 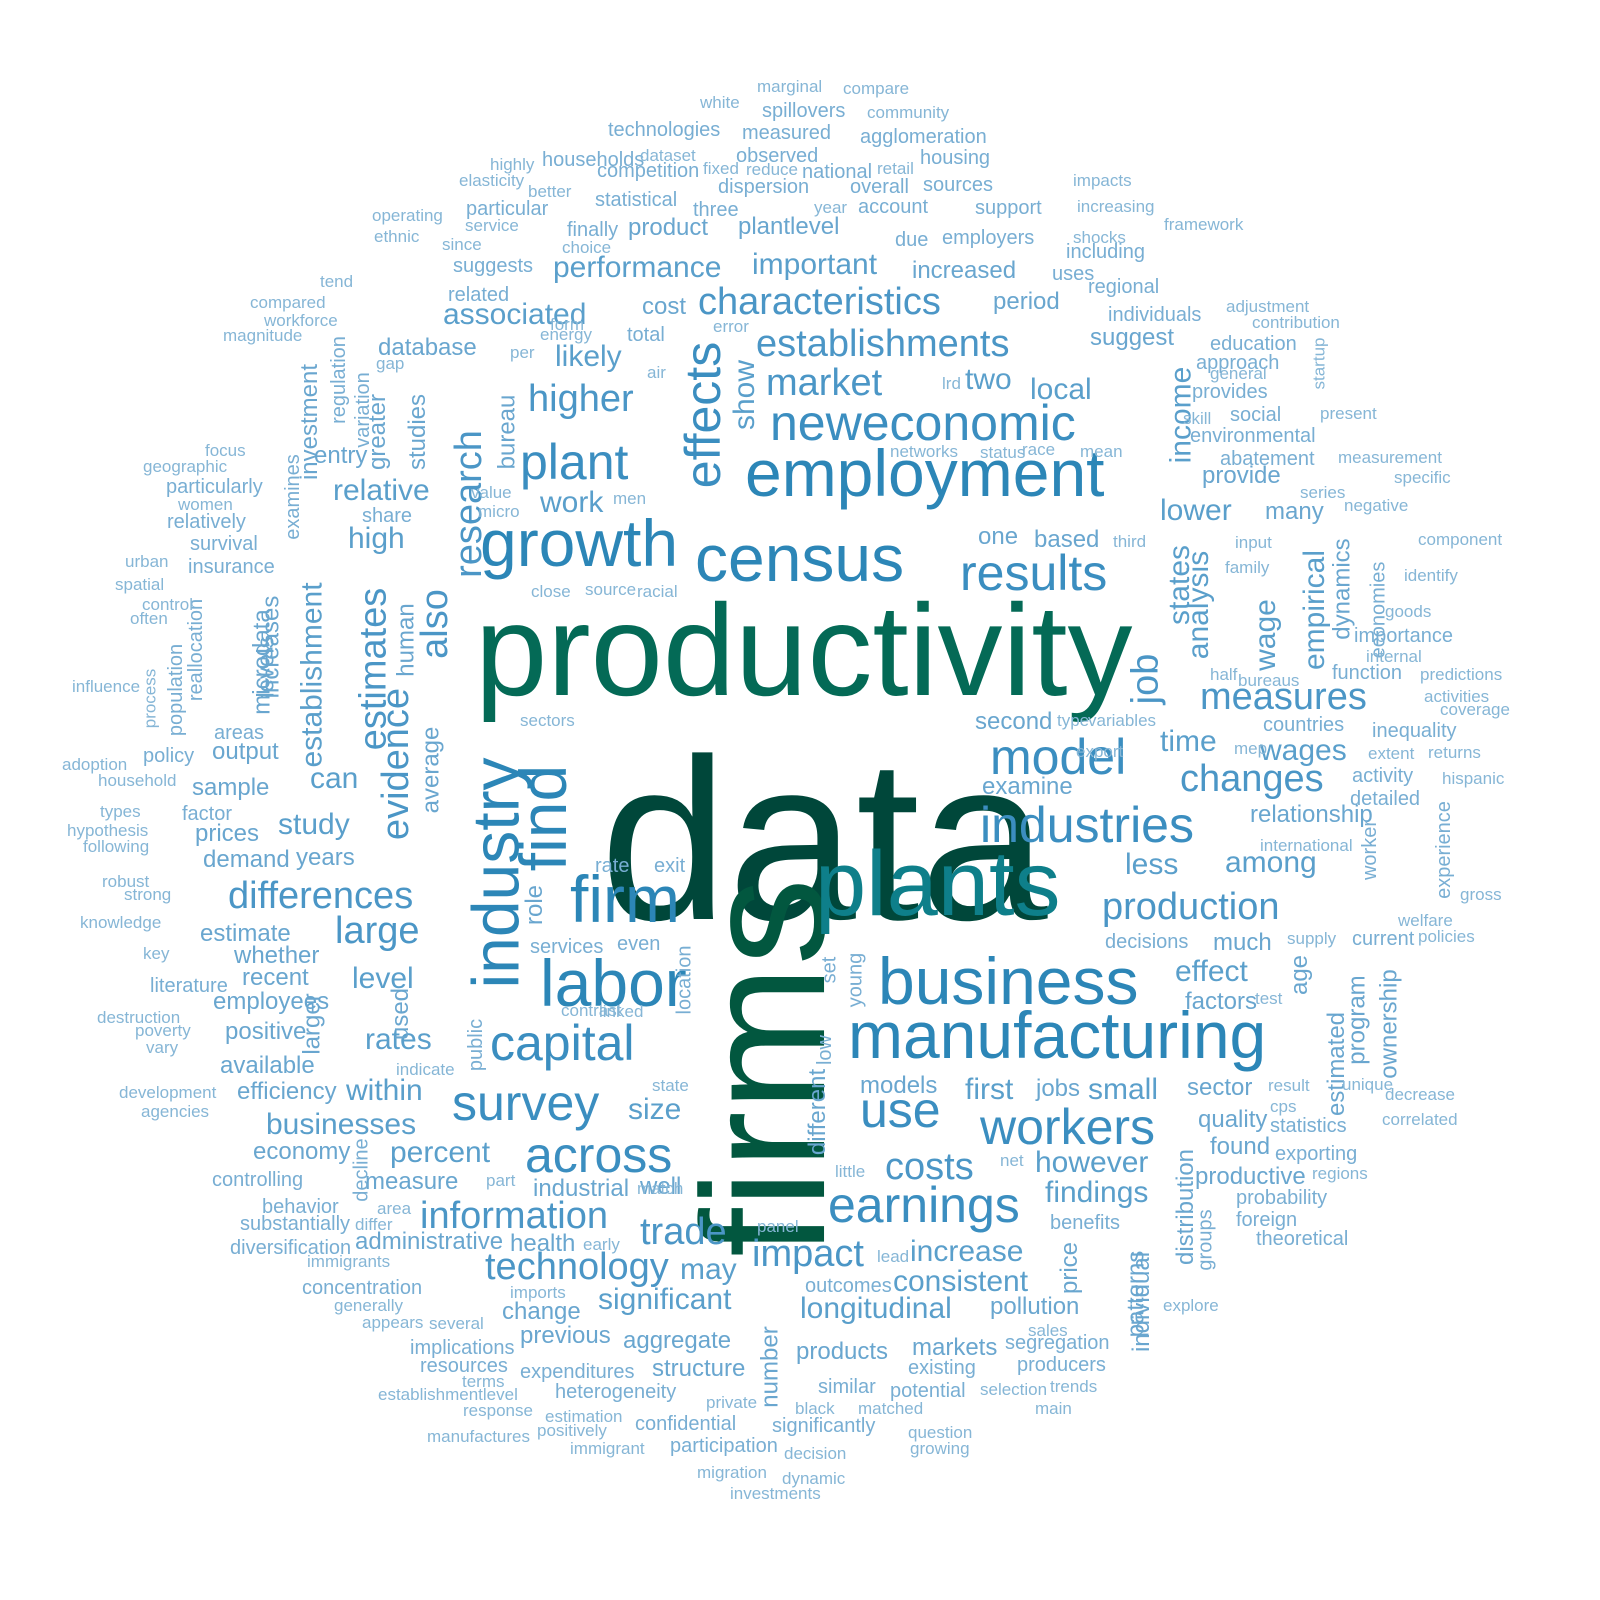 What do you see at coordinates (493, 266) in the screenshot?
I see `cloud-word: suggests` at bounding box center [493, 266].